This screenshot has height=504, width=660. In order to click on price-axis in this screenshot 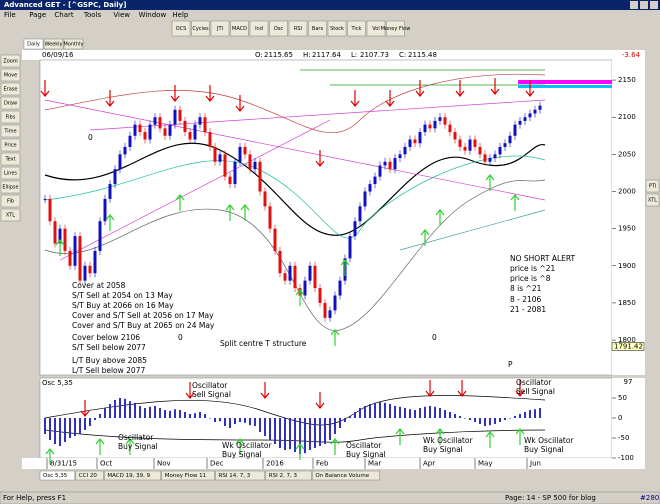, I will do `click(628, 217)`.